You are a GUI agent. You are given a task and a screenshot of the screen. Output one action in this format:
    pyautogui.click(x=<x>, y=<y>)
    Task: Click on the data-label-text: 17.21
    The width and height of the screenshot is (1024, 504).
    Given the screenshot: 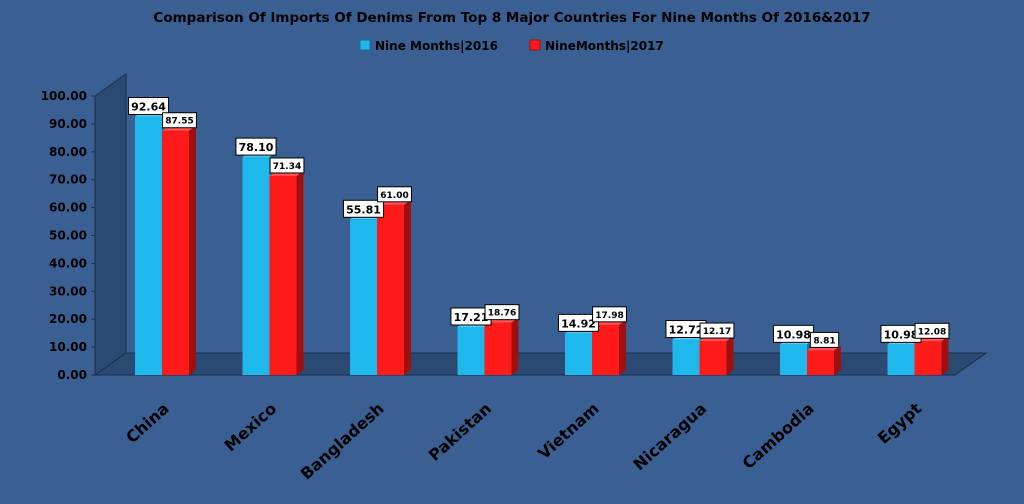 What is the action you would take?
    pyautogui.click(x=471, y=317)
    